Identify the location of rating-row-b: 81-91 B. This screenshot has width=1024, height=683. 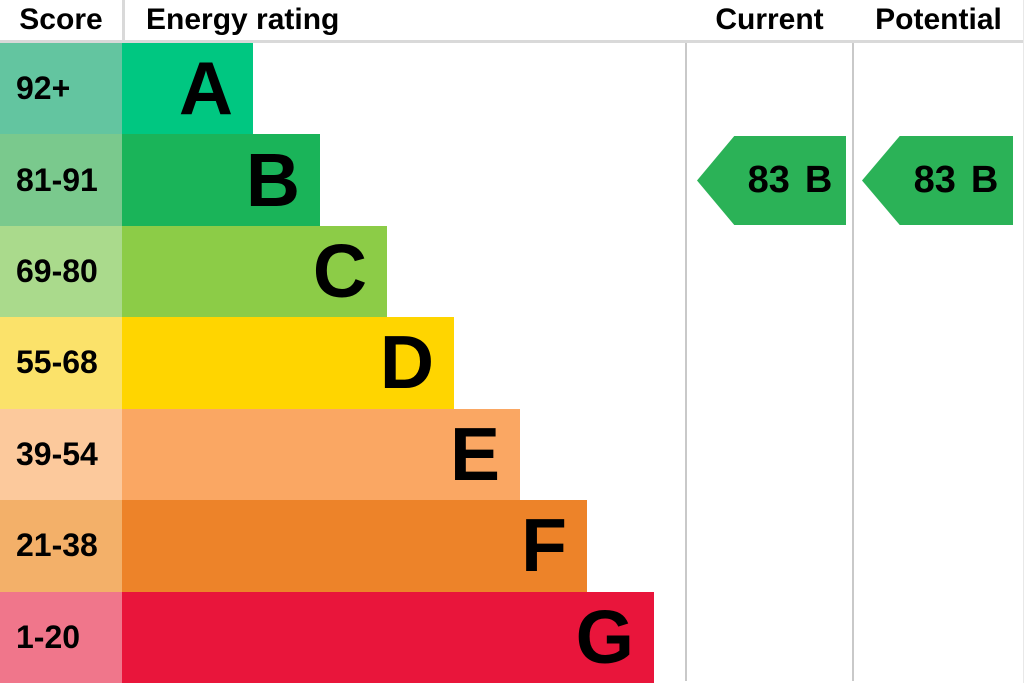
(511, 180).